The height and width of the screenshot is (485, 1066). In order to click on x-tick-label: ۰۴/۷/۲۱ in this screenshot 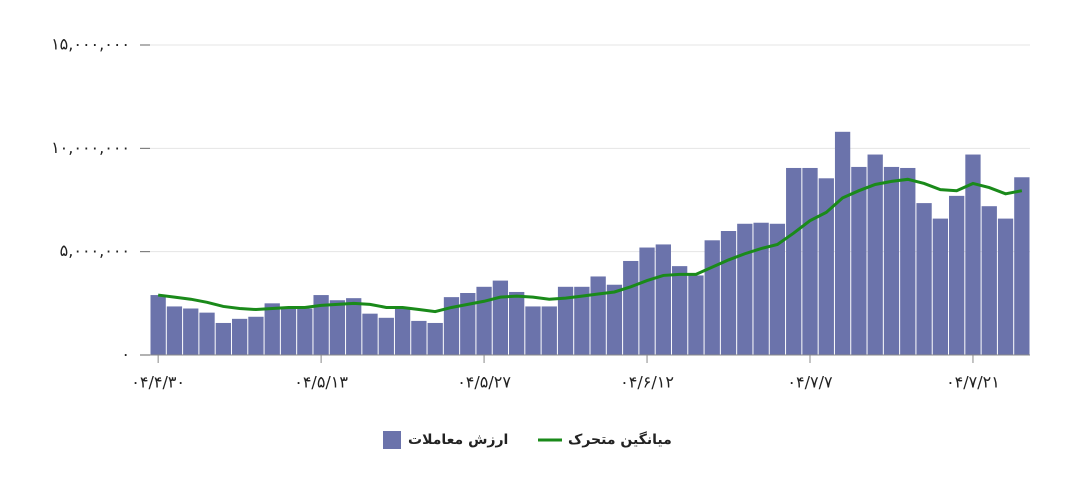, I will do `click(973, 382)`.